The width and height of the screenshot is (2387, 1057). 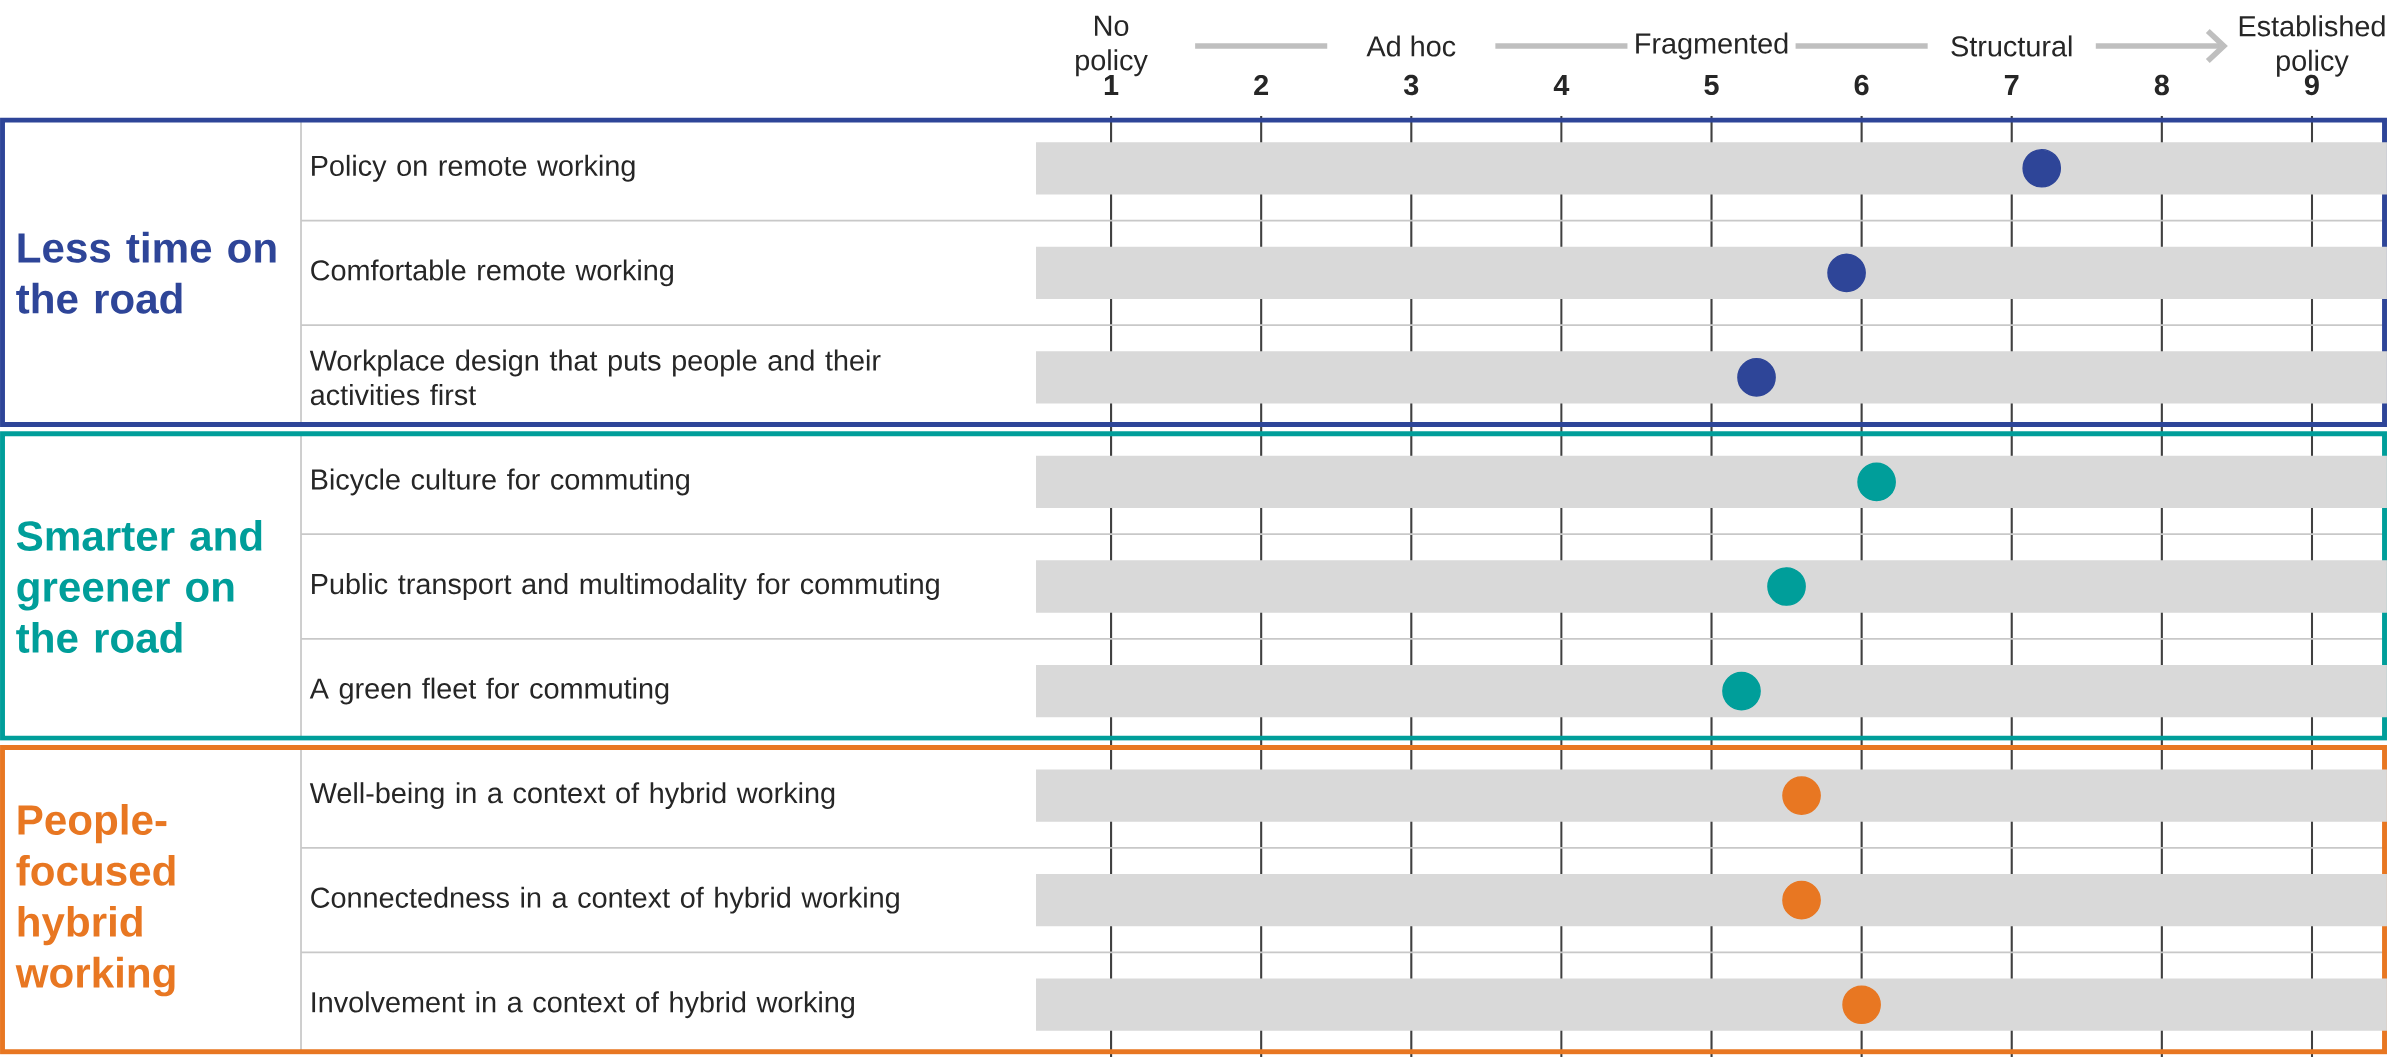 I want to click on x-tick-label: 6, so click(x=1861, y=85).